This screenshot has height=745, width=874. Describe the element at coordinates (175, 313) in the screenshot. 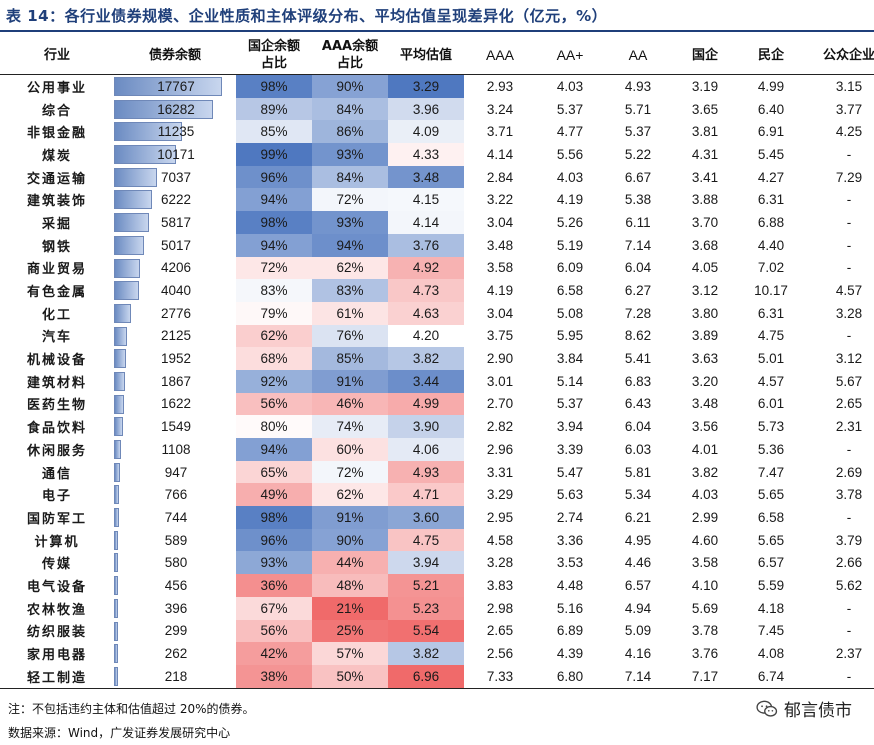

I see `cell-balance: 2776` at that location.